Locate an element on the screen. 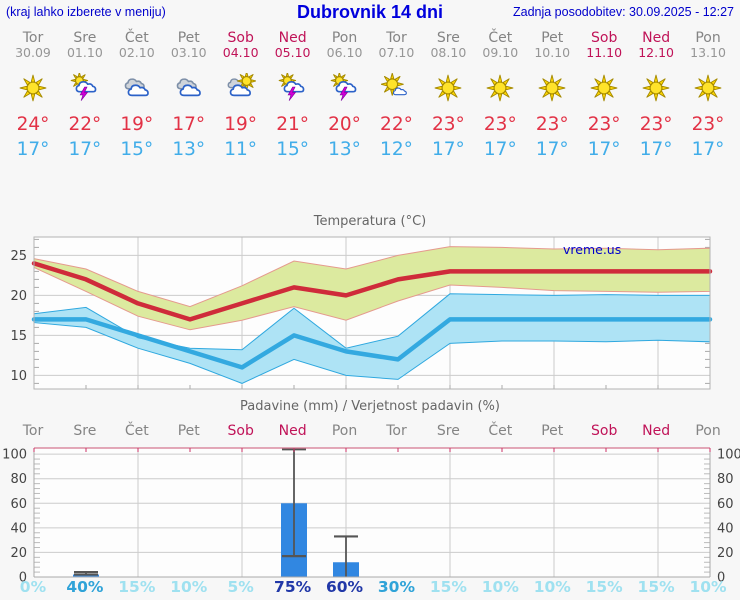  day-date: 08.10 is located at coordinates (448, 52).